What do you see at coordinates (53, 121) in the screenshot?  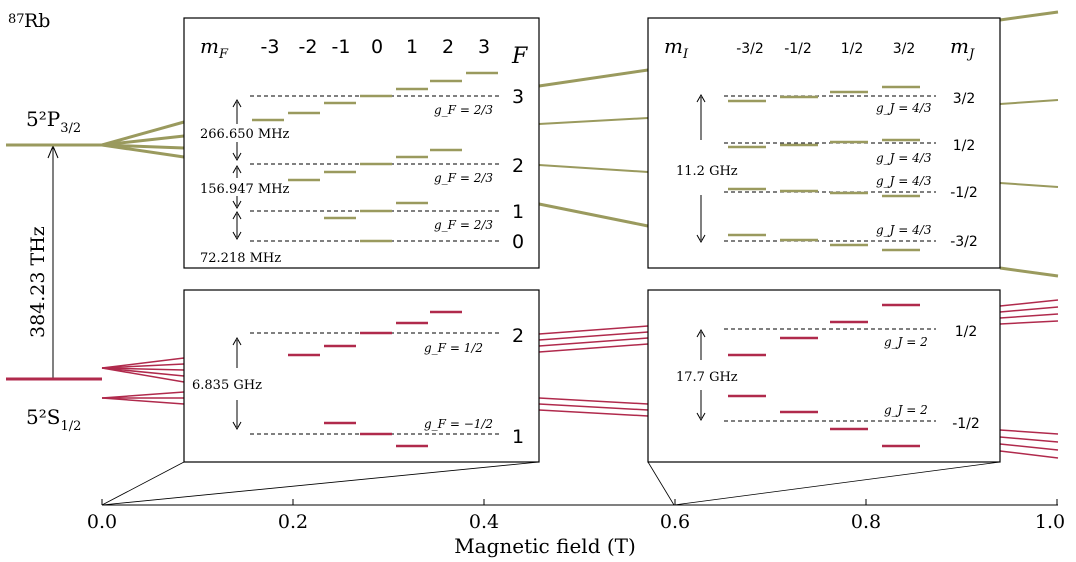 I see `p-state-label: 5²P3/2` at bounding box center [53, 121].